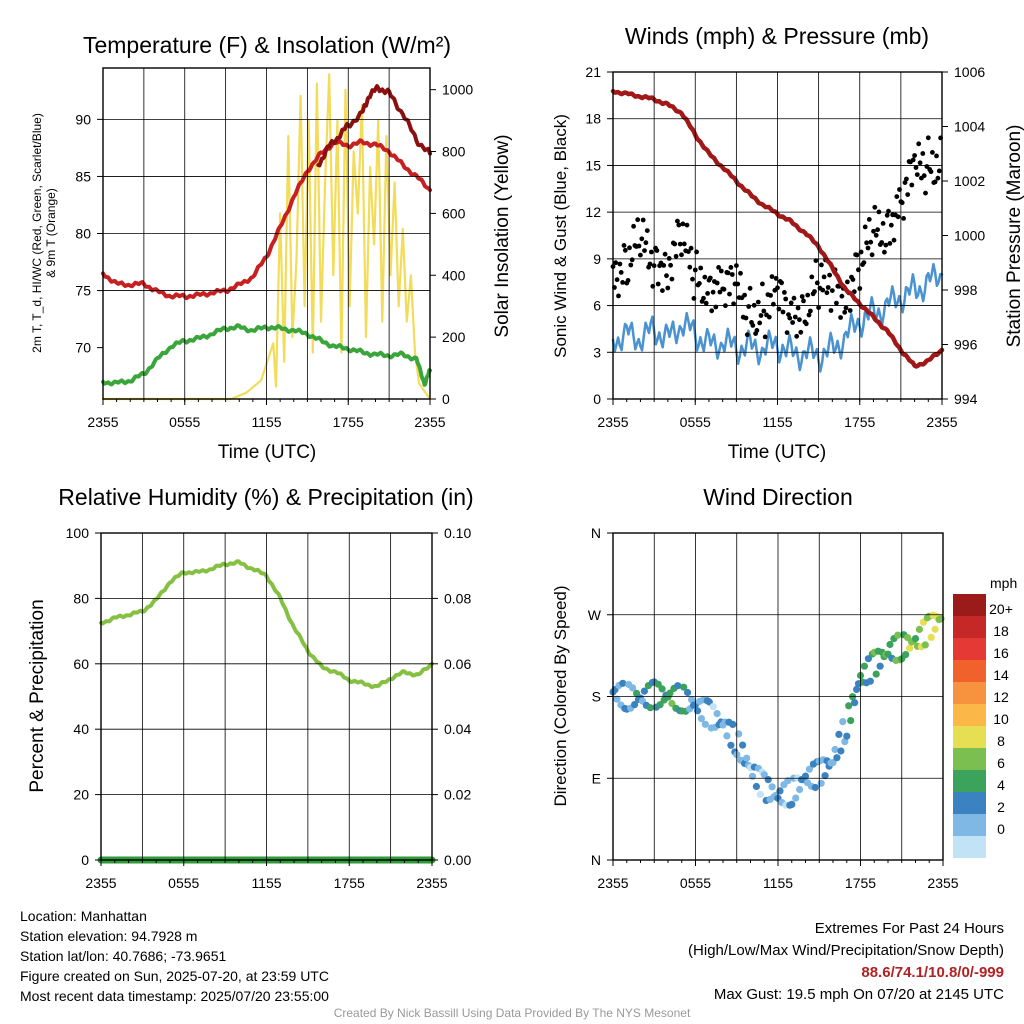 This screenshot has height=1024, width=1024. I want to click on temperature-chart-title: Temperature (F) & Insolation (W/m²), so click(267, 45).